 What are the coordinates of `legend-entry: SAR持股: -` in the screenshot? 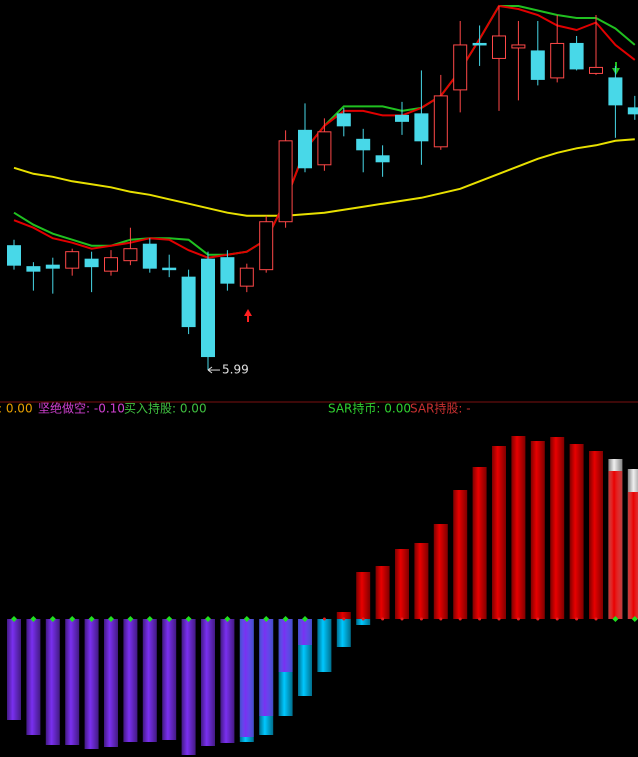 It's located at (440, 408).